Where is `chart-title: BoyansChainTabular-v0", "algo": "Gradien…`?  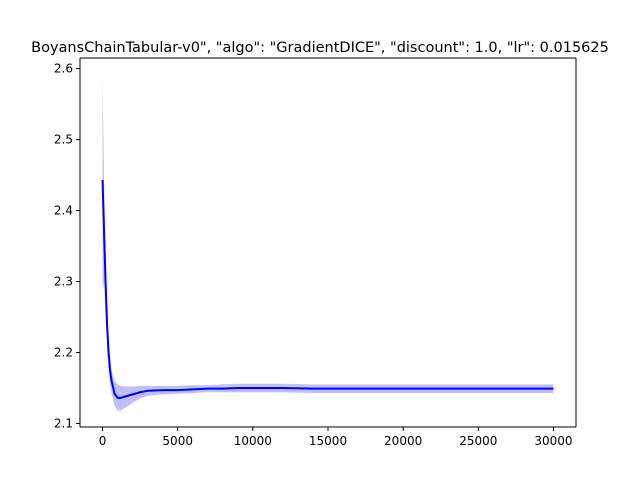 chart-title: BoyansChainTabular-v0", "algo": "Gradien… is located at coordinates (320, 48).